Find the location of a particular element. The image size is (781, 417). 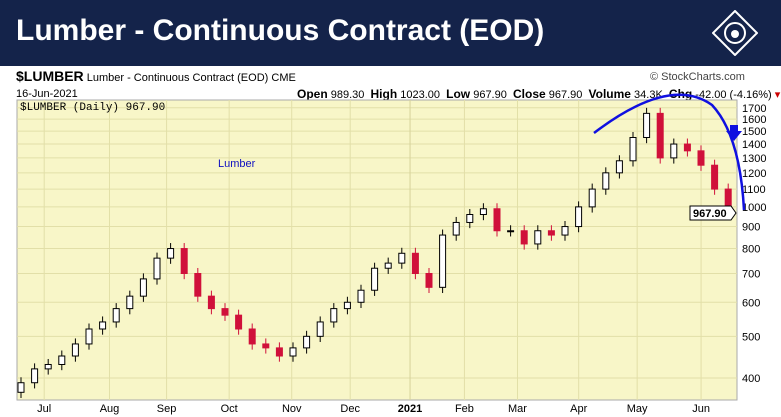

down-arrow-icon is located at coordinates (734, 133).